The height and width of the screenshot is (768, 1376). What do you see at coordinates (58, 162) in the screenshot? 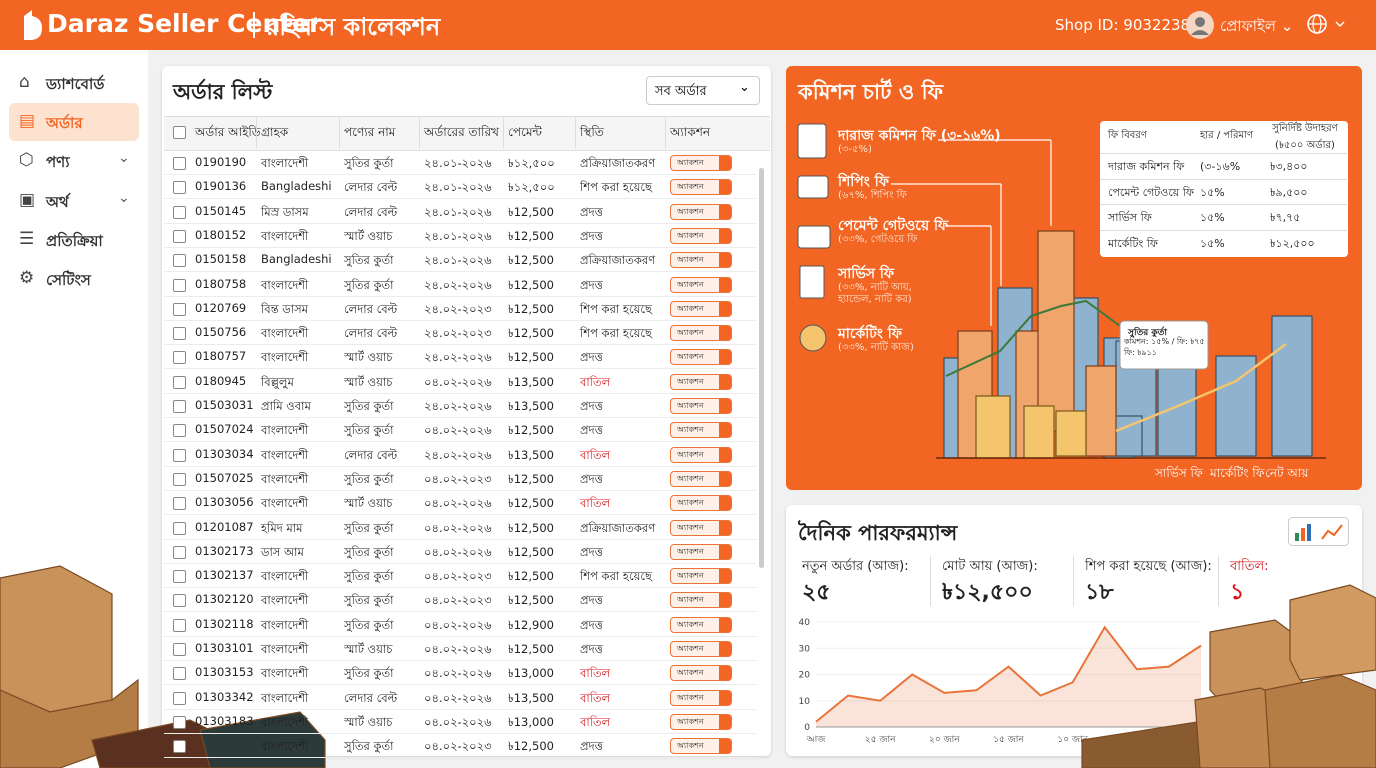
I see `nav-item: পণ্য` at bounding box center [58, 162].